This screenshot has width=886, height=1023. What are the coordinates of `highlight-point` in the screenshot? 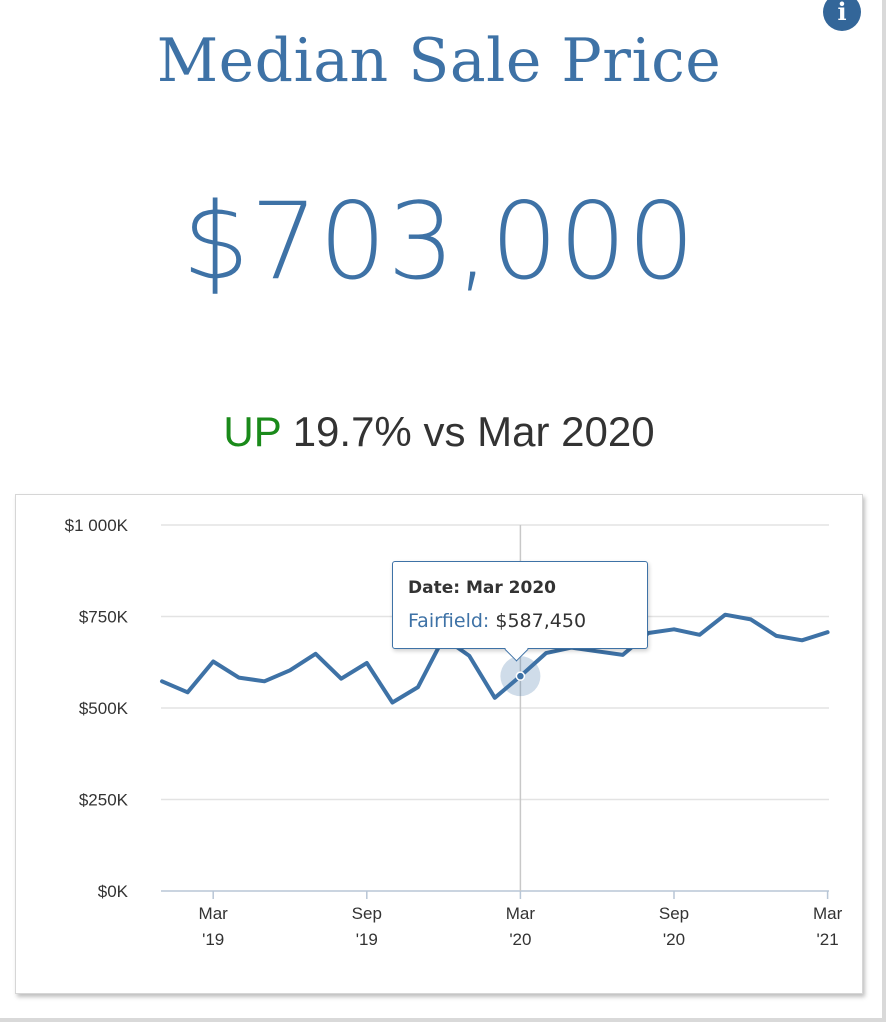 It's located at (520, 676).